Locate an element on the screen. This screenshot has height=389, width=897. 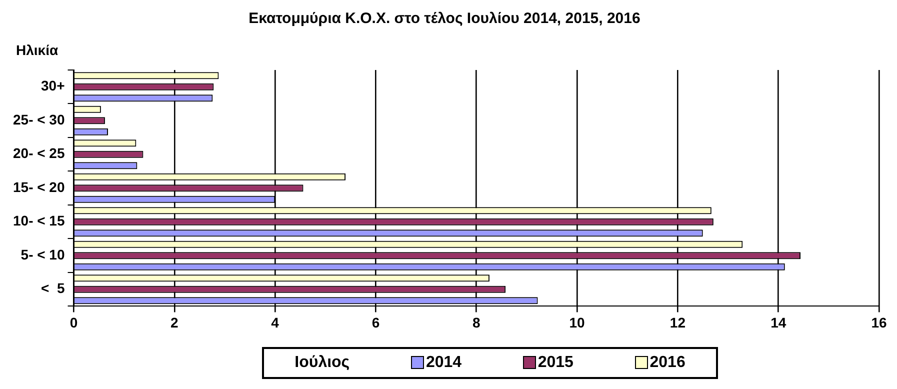
legend-label: 2015 is located at coordinates (555, 363).